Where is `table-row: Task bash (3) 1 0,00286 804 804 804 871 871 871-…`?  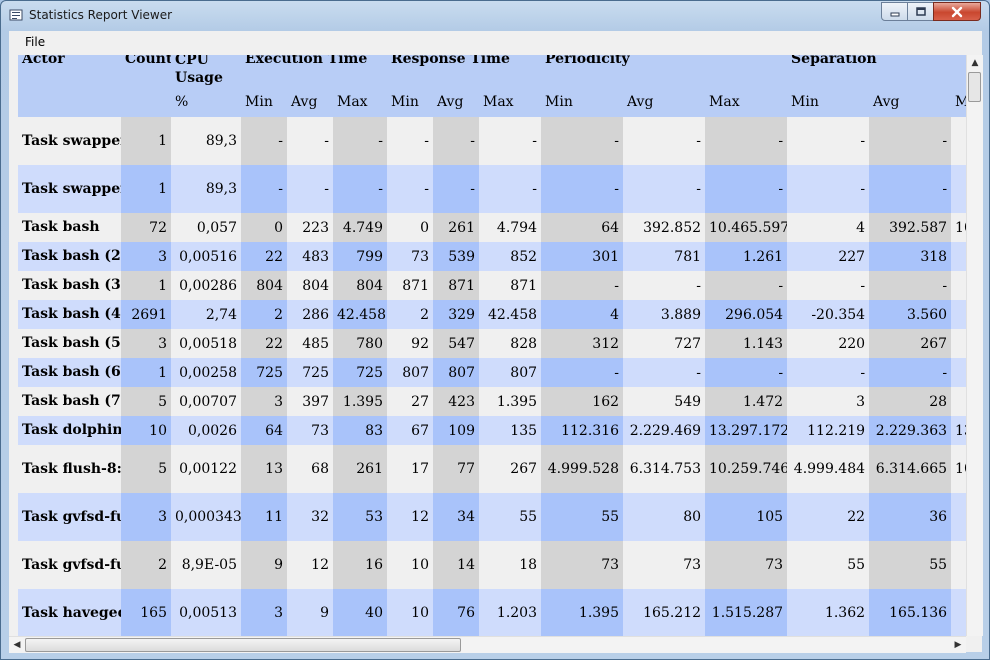
table-row: Task bash (3) 1 0,00286 804 804 804 871 871 871-… is located at coordinates (492, 285).